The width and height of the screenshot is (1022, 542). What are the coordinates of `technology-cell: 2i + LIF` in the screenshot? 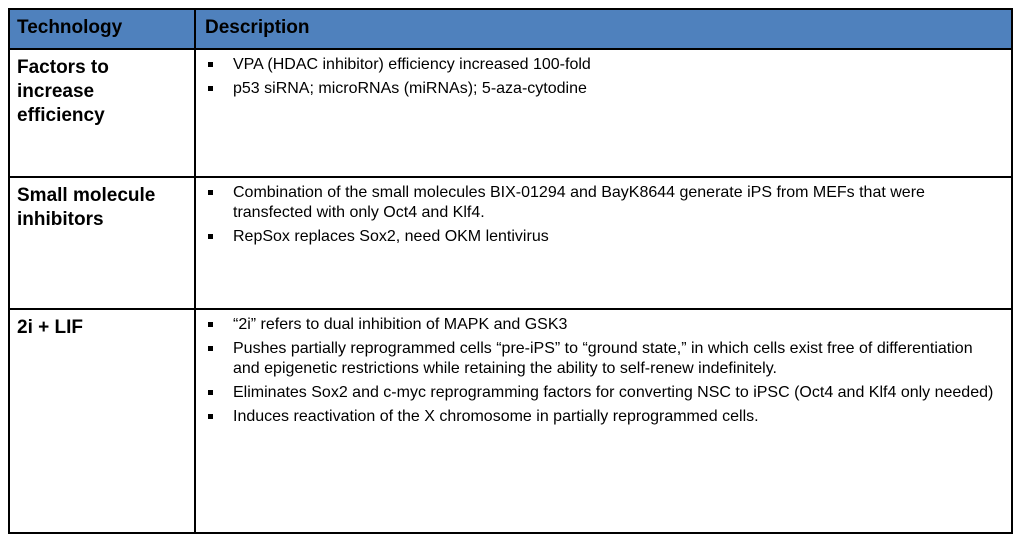 It's located at (103, 421).